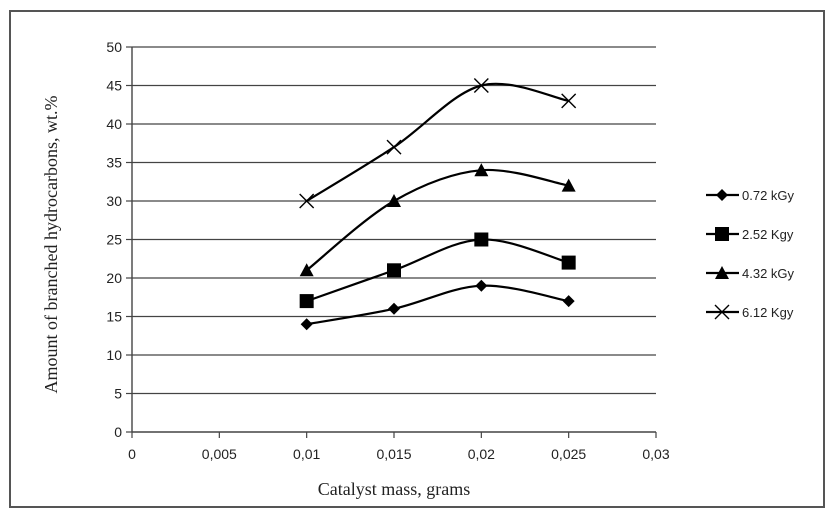  I want to click on series-x, so click(438, 143).